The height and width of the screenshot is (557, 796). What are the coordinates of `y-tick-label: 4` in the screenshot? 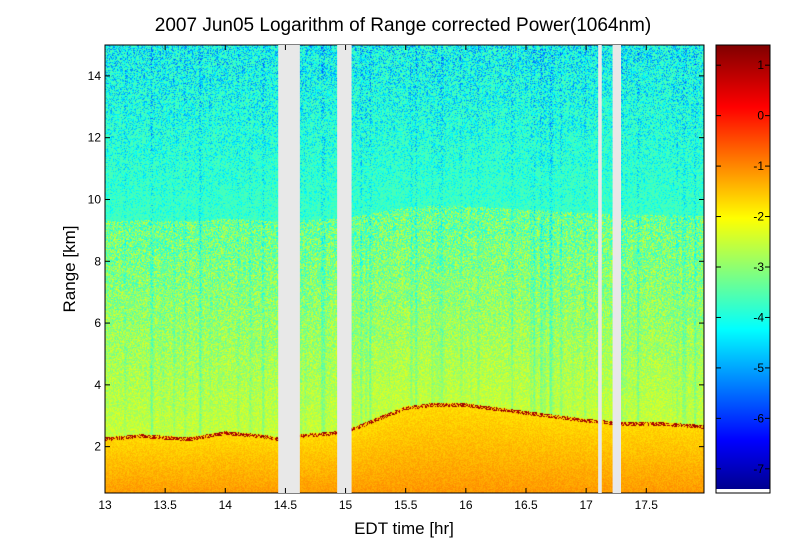 It's located at (97, 385).